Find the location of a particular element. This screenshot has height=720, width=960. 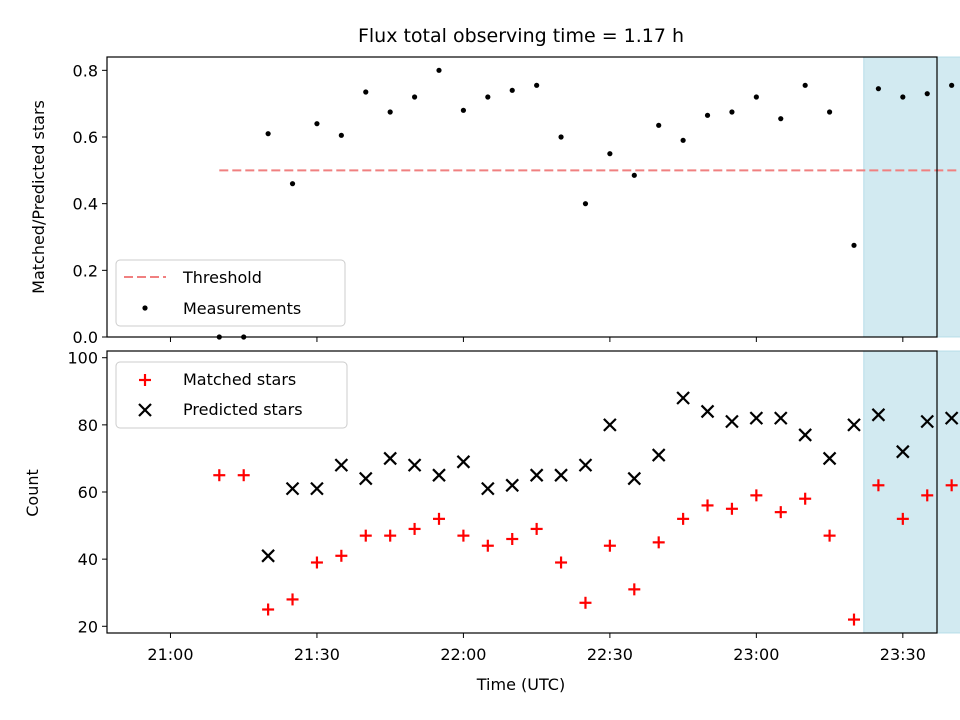

top-y-tick-label: 0.0 is located at coordinates (85, 337).